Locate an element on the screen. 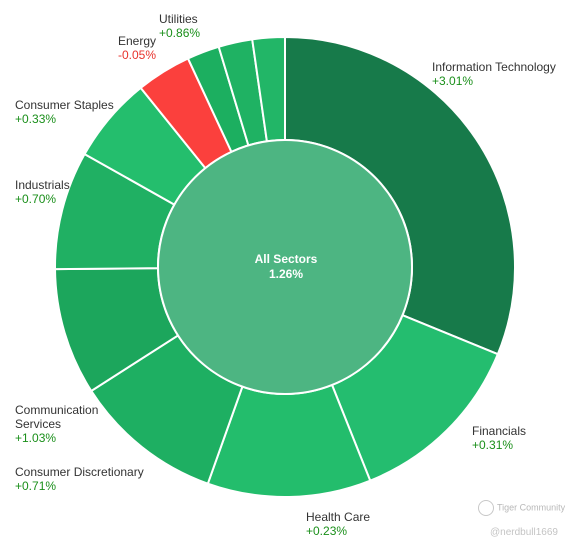 This screenshot has width=569, height=544. label-change: +0.86% is located at coordinates (180, 33).